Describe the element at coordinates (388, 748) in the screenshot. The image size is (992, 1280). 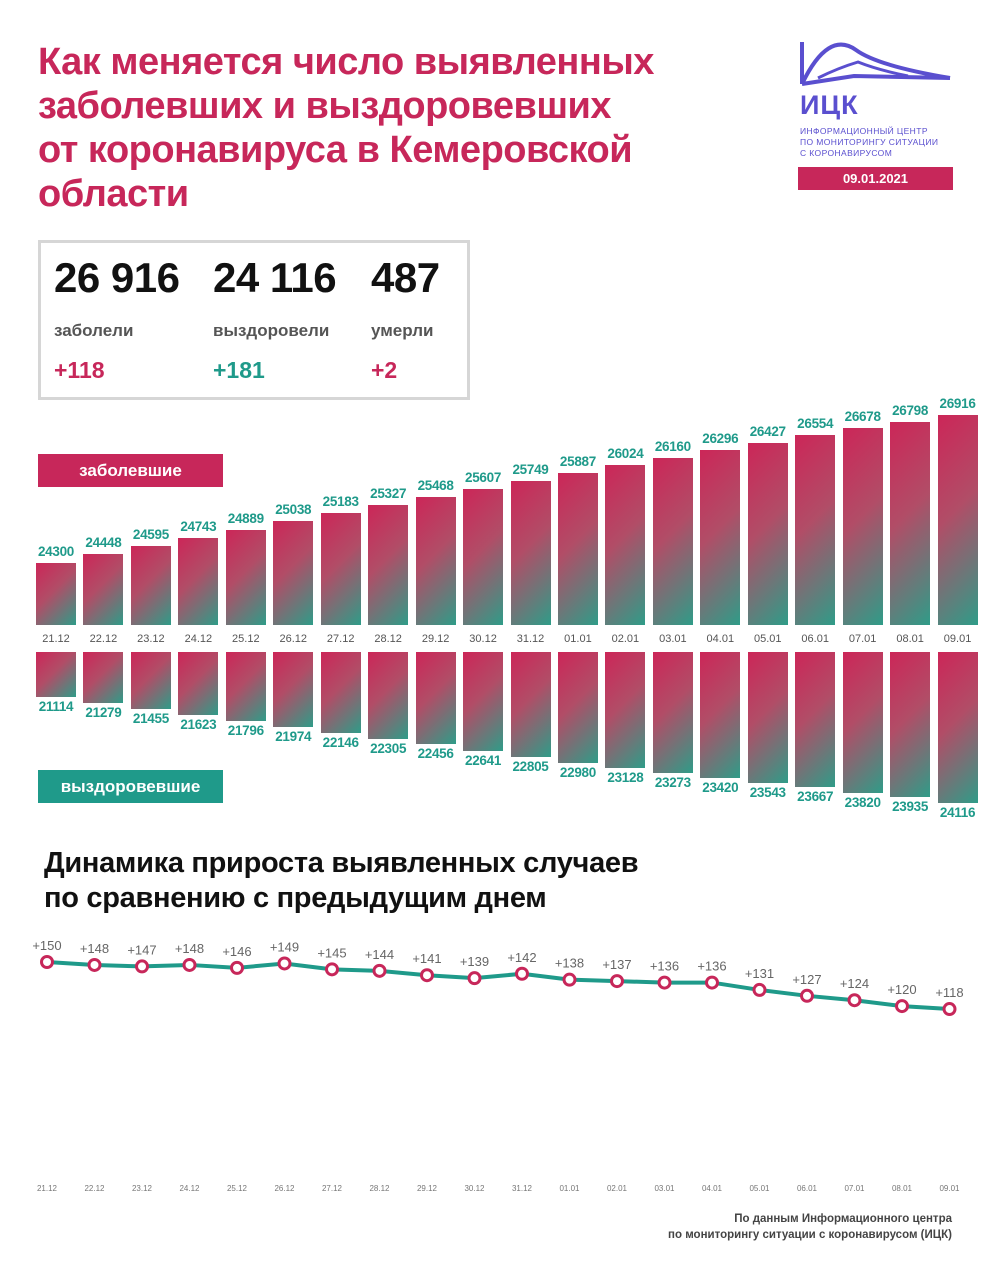
I see `bar-recovered-label: 22305` at that location.